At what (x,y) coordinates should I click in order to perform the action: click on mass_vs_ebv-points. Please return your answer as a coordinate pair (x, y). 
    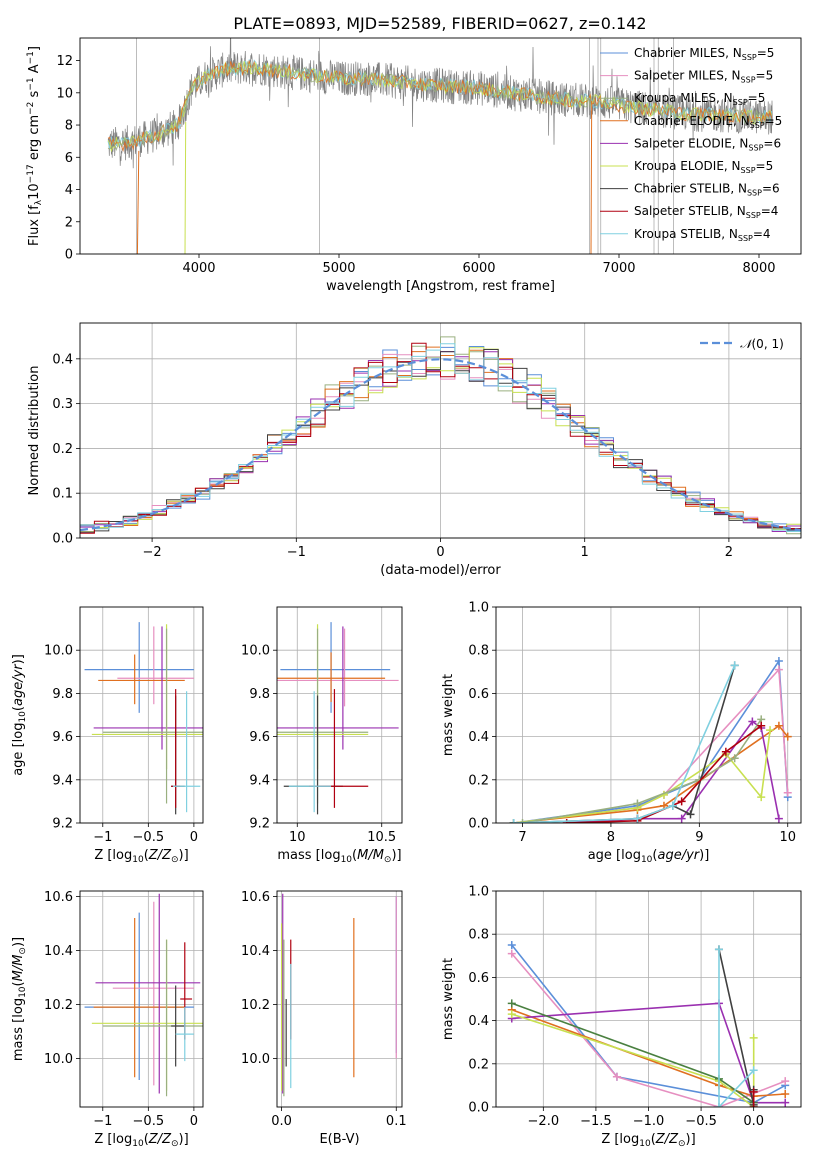
    Looking at the image, I should click on (338, 995).